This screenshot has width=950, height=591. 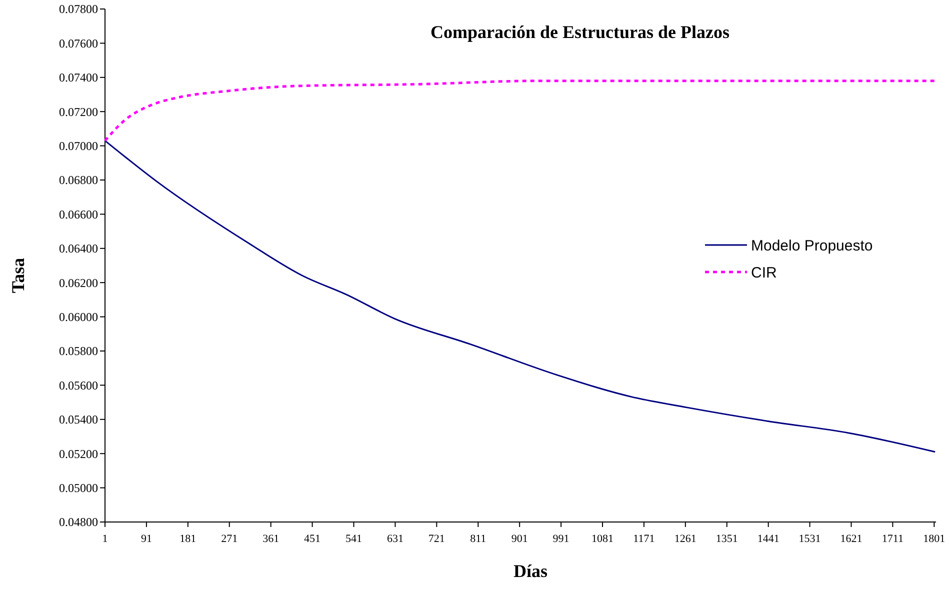 I want to click on y-tick-label: 0.07400, so click(x=78, y=77).